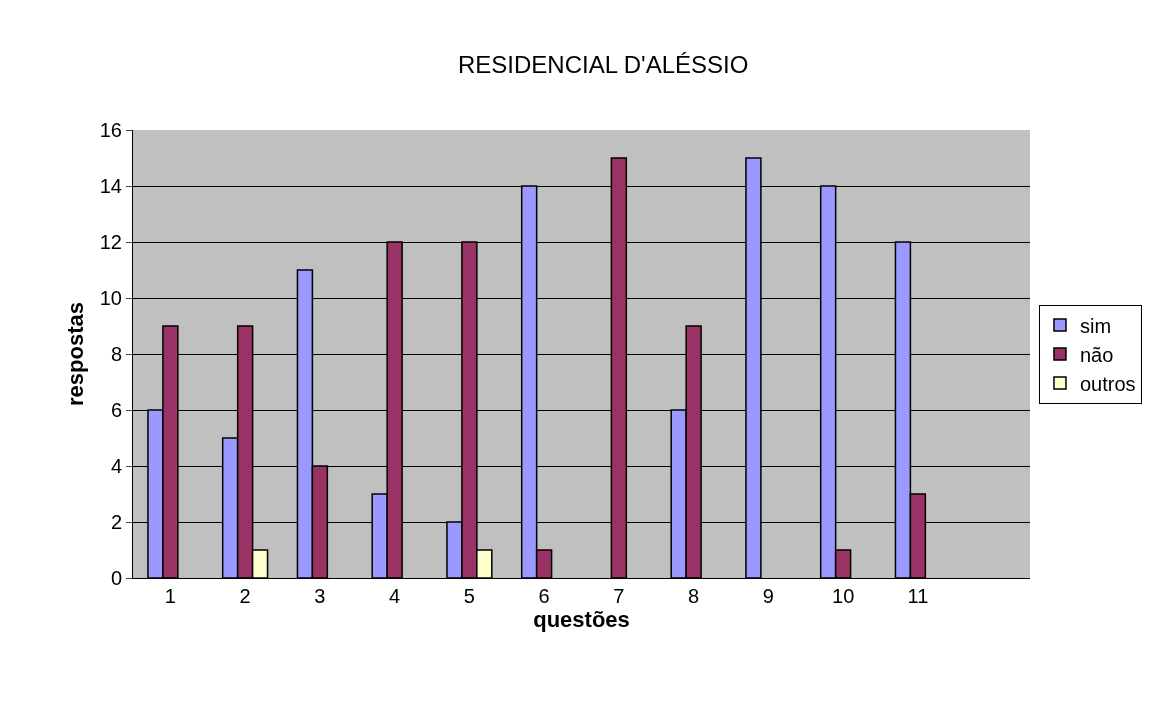  What do you see at coordinates (768, 596) in the screenshot?
I see `x-tick-label: 9` at bounding box center [768, 596].